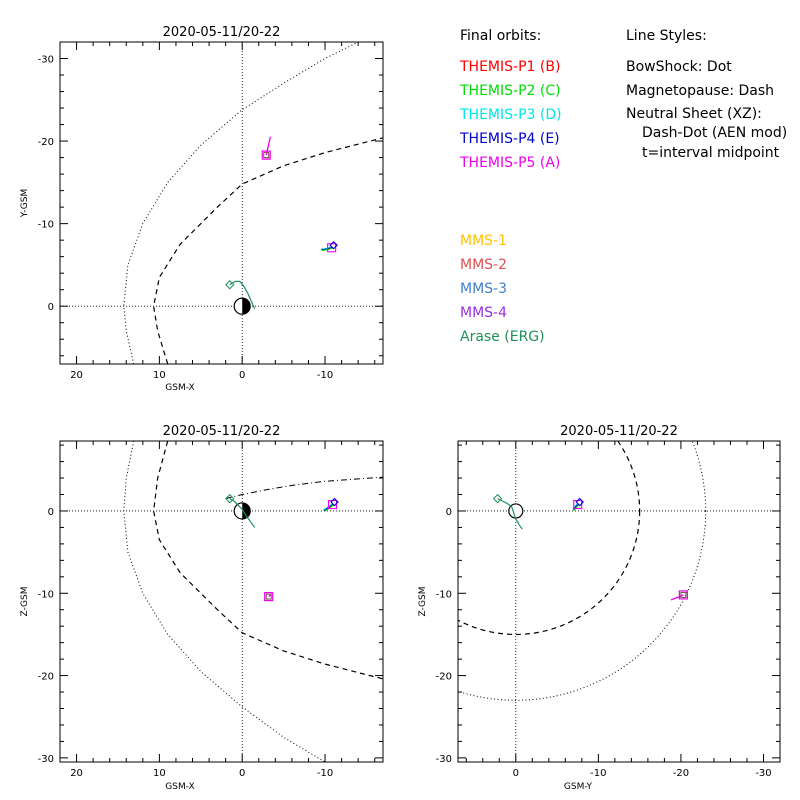 This screenshot has height=800, width=800. I want to click on neutral-sheet-line, so click(304, 488).